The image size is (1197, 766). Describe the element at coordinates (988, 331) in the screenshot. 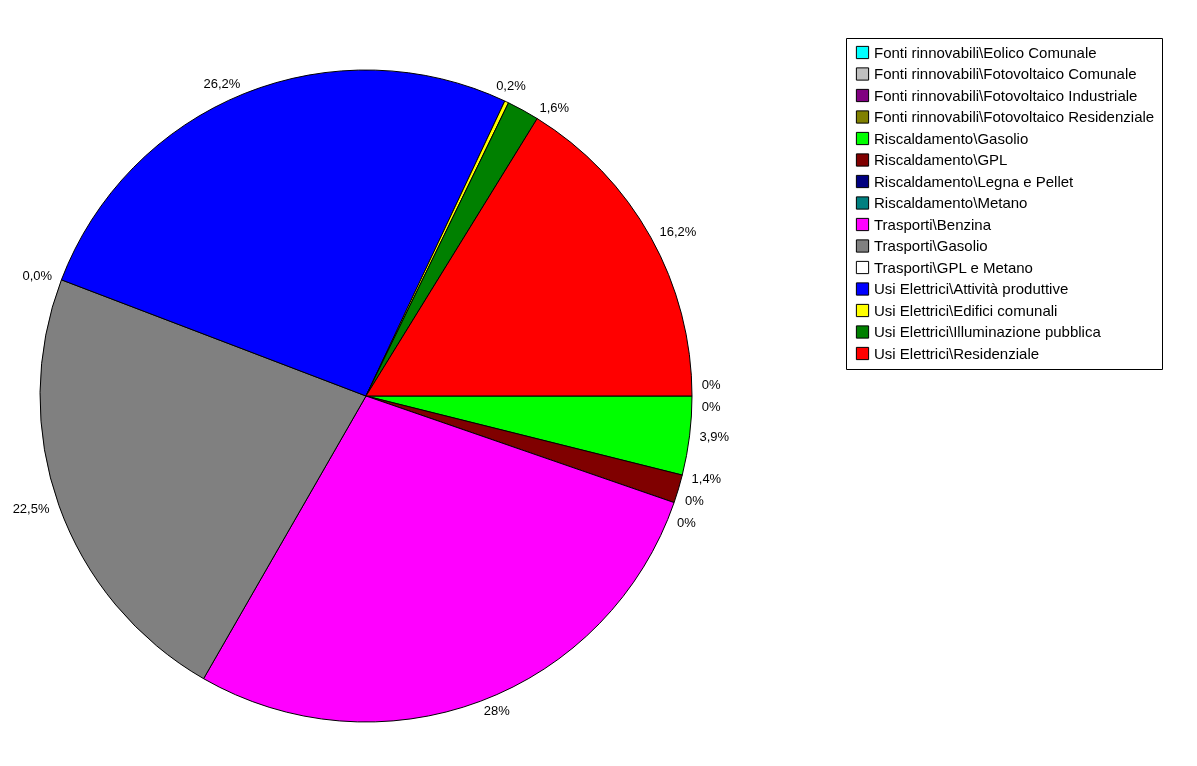

I see `legend-label: Usi Elettrici\Illuminazione pubblica` at that location.